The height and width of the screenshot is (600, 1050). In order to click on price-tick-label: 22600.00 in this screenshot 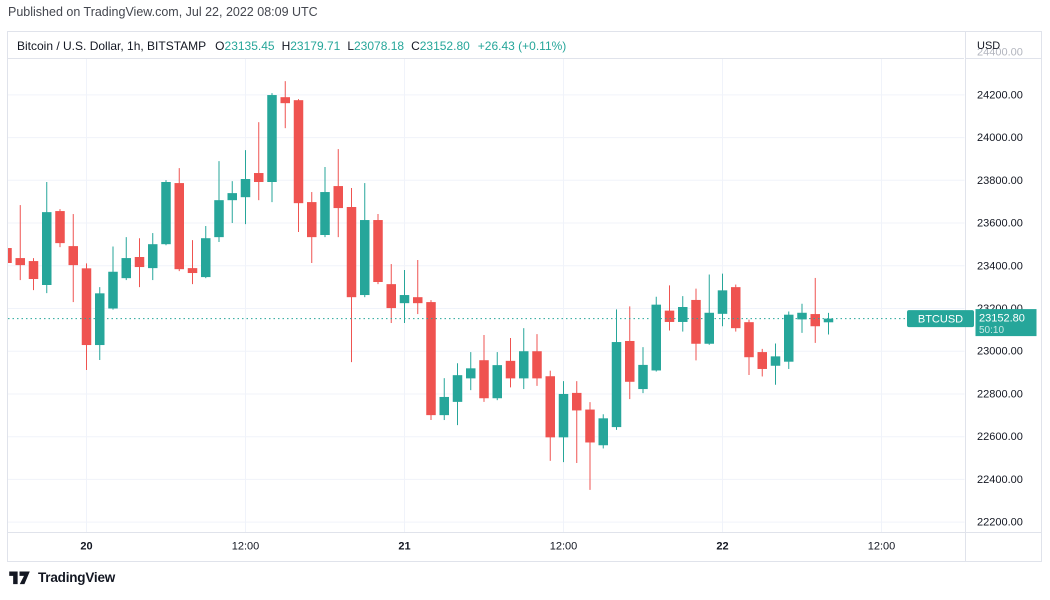, I will do `click(1000, 437)`.